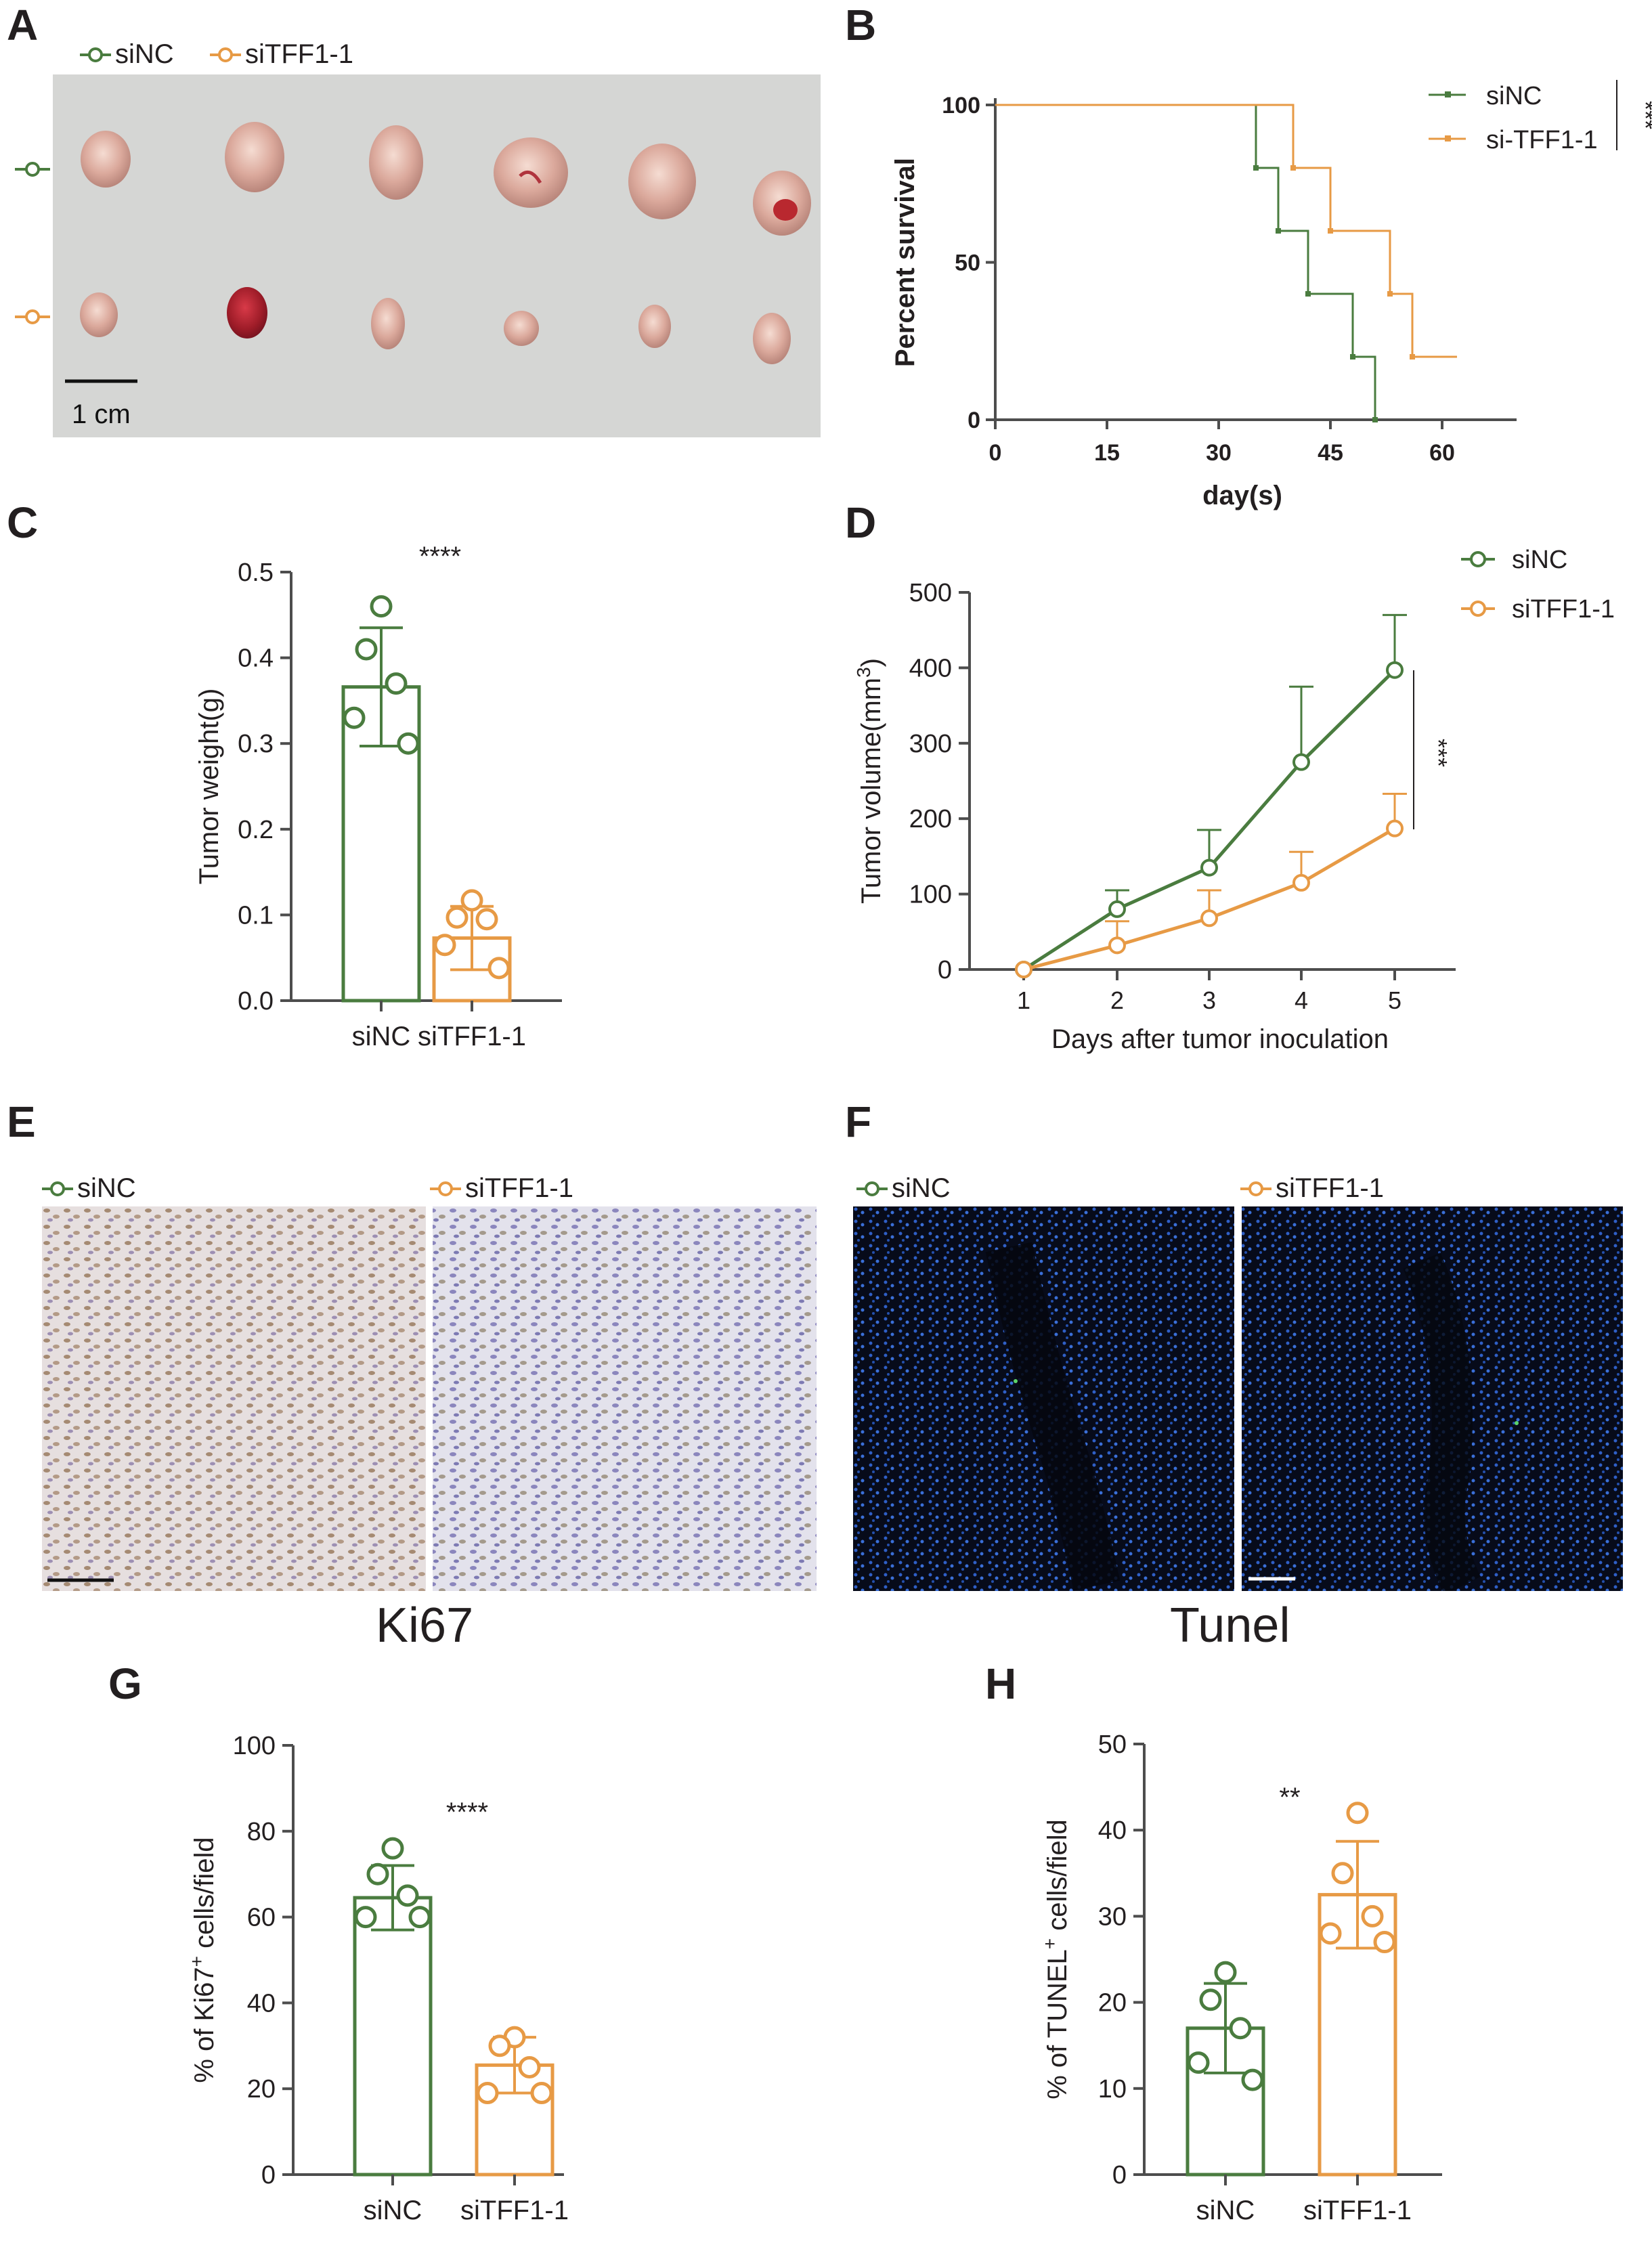  Describe the element at coordinates (255, 1746) in the screenshot. I see `y-tick-label: 100` at that location.